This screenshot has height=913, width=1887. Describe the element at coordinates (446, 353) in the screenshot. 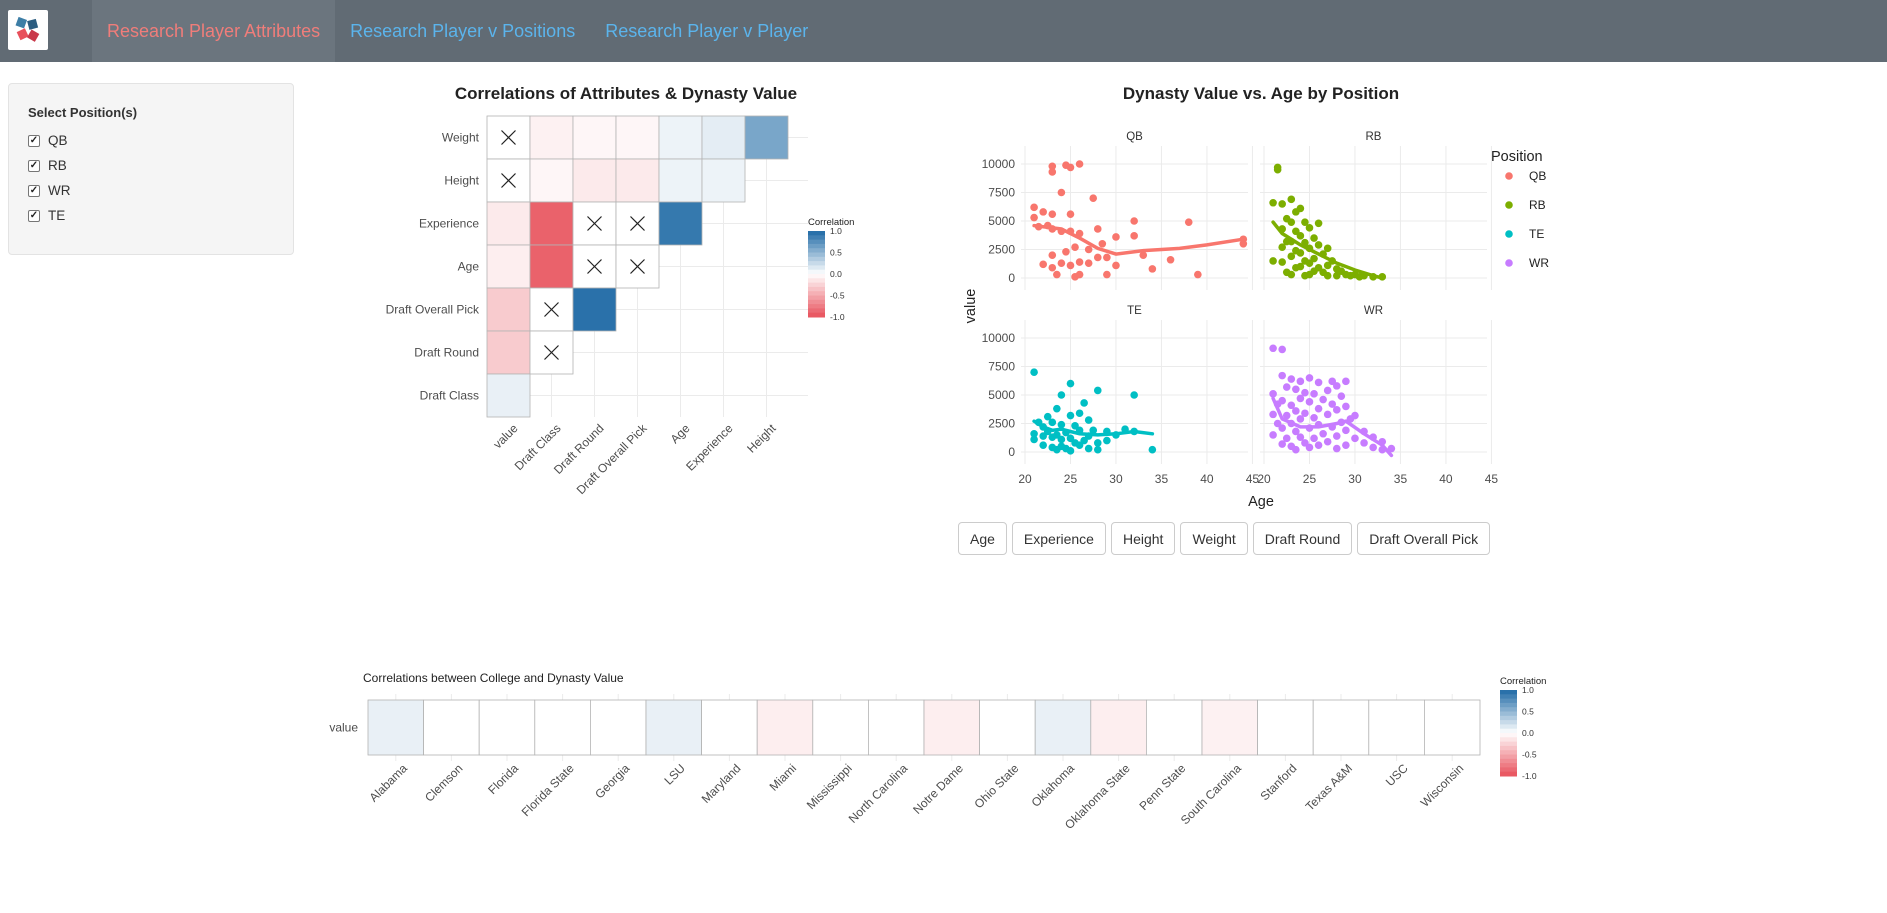

I see `row-label: Draft Round` at that location.